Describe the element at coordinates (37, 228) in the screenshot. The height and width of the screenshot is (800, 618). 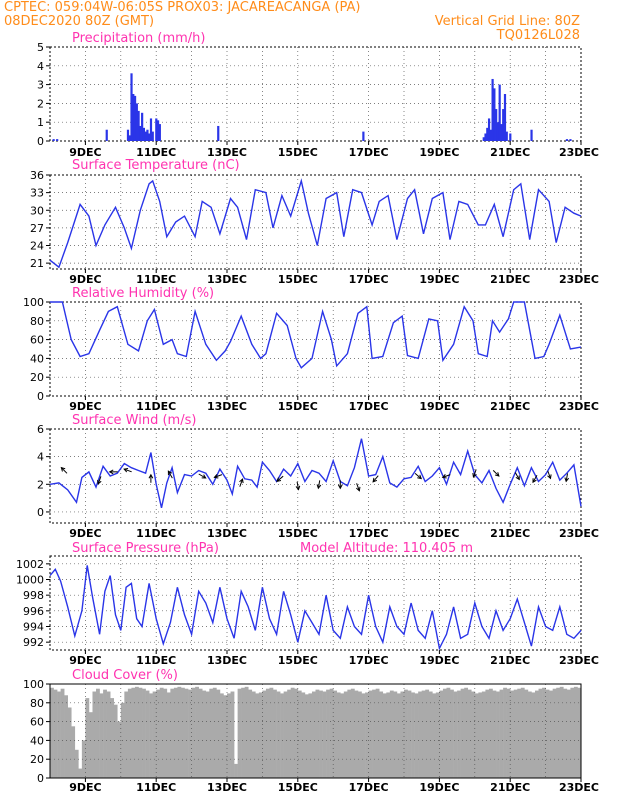
I see `y-tick-label: 27` at that location.